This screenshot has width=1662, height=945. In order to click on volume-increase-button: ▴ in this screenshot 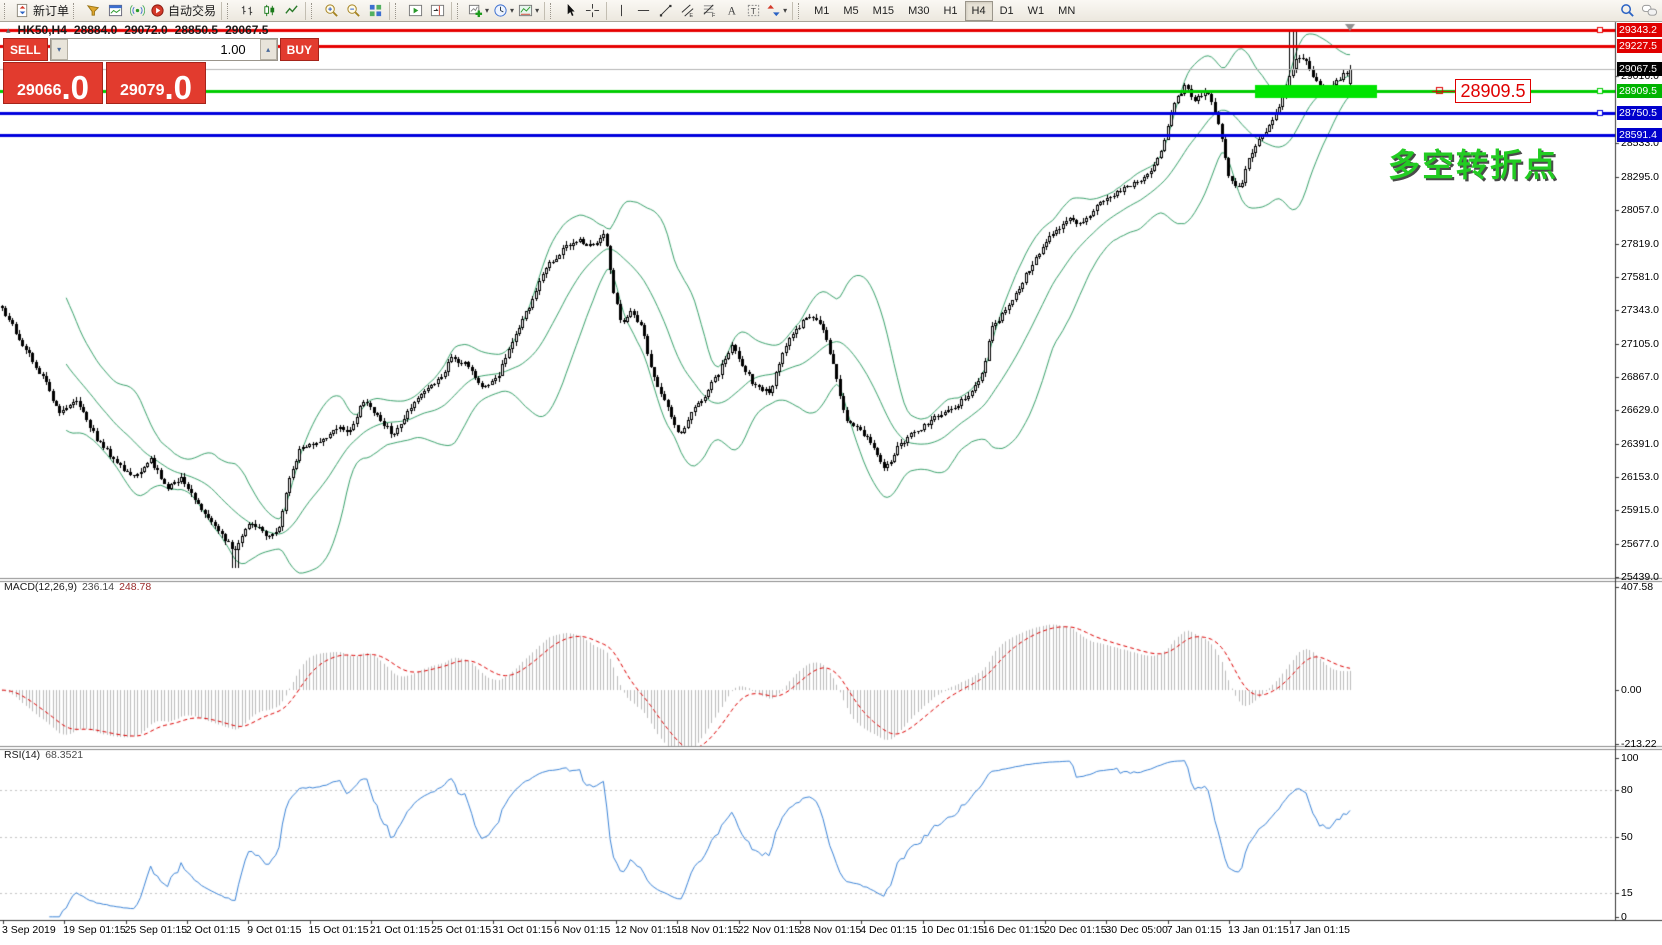, I will do `click(268, 49)`.